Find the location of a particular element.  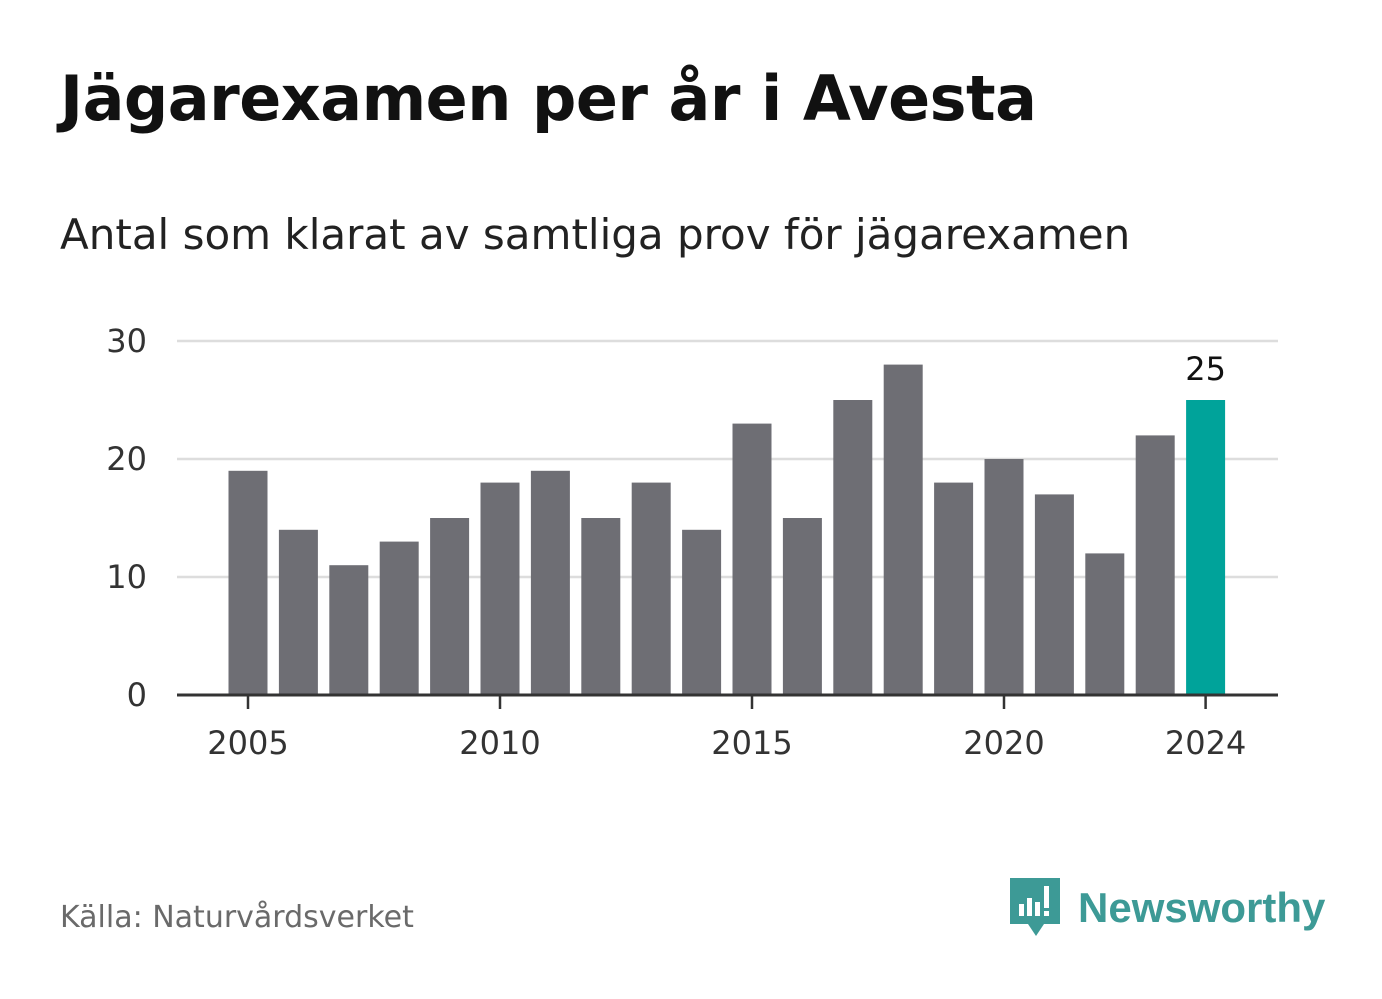

brand: Newsworthy is located at coordinates (1167, 908).